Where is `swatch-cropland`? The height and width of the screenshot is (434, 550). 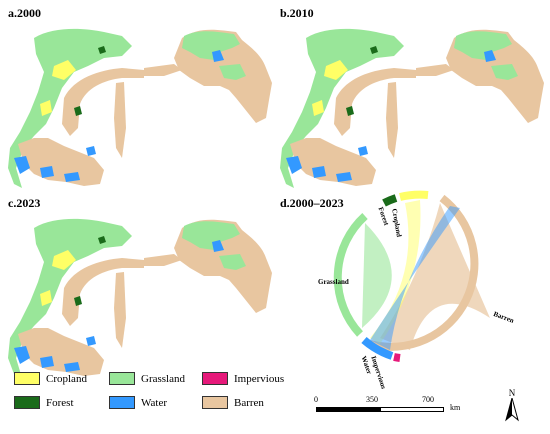
swatch-cropland is located at coordinates (27, 378).